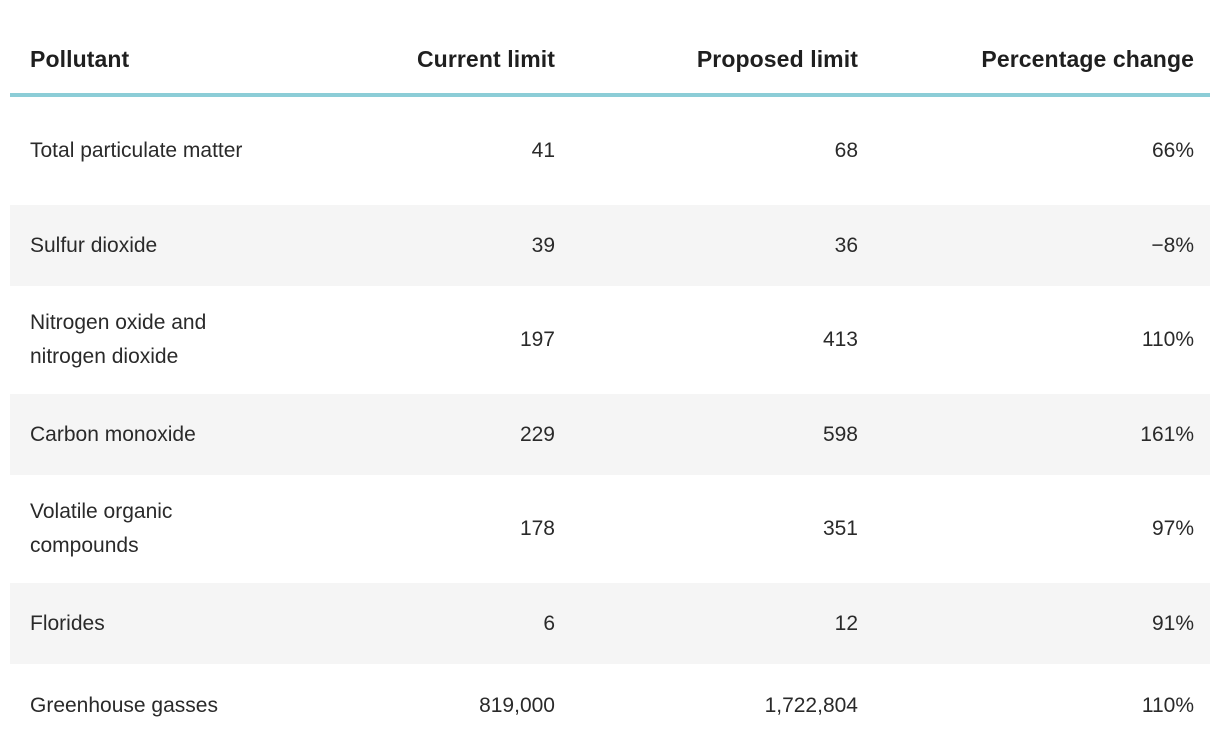 The image size is (1220, 746). What do you see at coordinates (840, 434) in the screenshot?
I see `cell-proposed-limit: 598` at bounding box center [840, 434].